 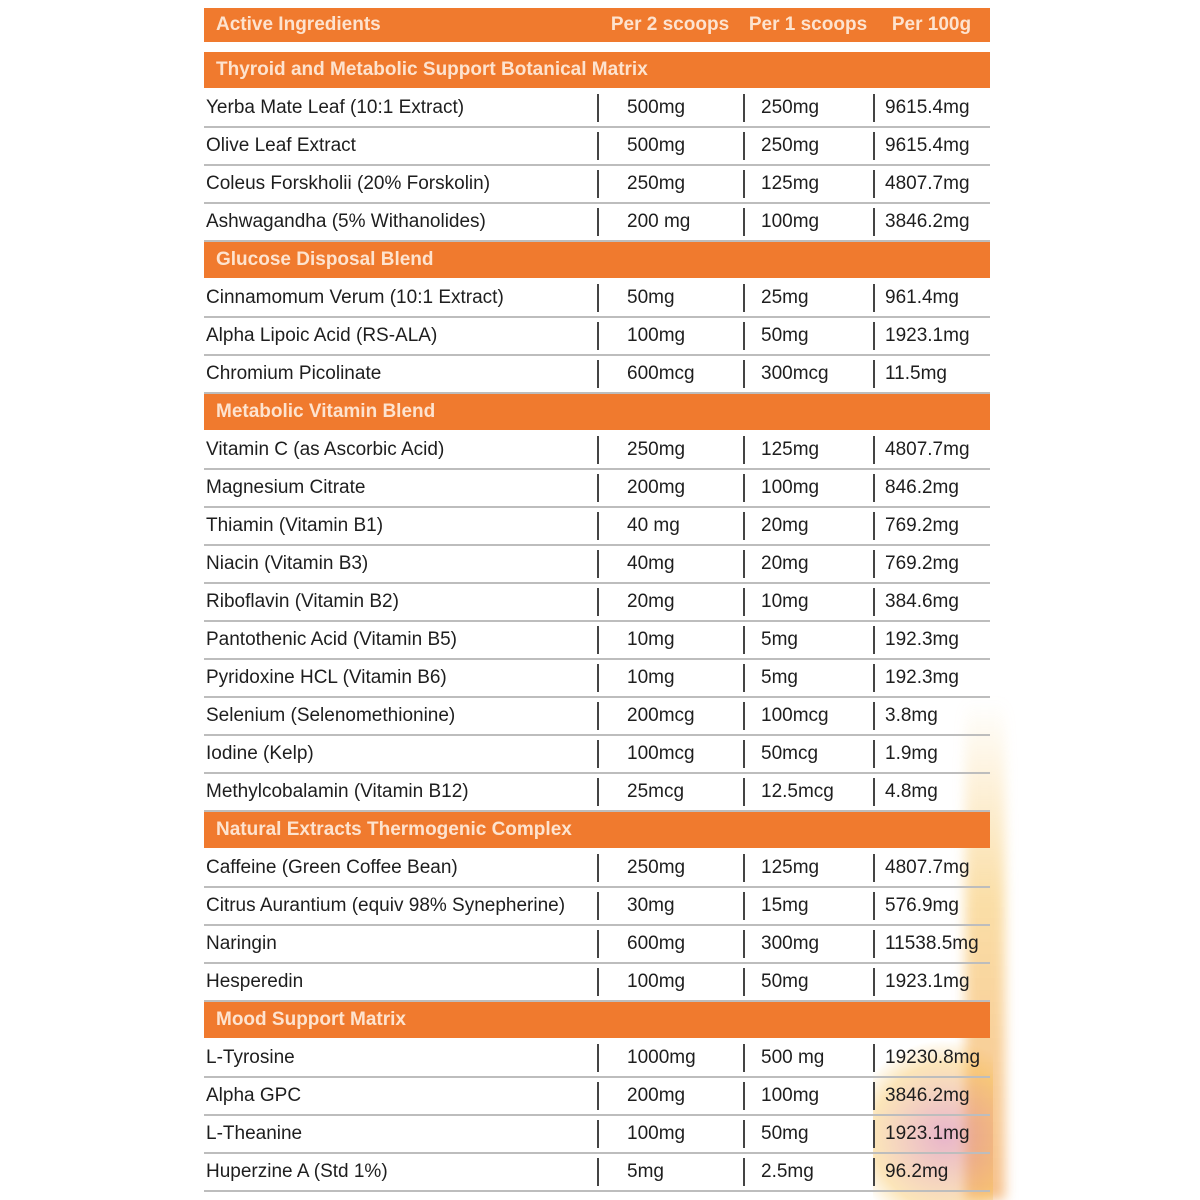 I want to click on amount-per-100g: 4.8mg, so click(x=931, y=792).